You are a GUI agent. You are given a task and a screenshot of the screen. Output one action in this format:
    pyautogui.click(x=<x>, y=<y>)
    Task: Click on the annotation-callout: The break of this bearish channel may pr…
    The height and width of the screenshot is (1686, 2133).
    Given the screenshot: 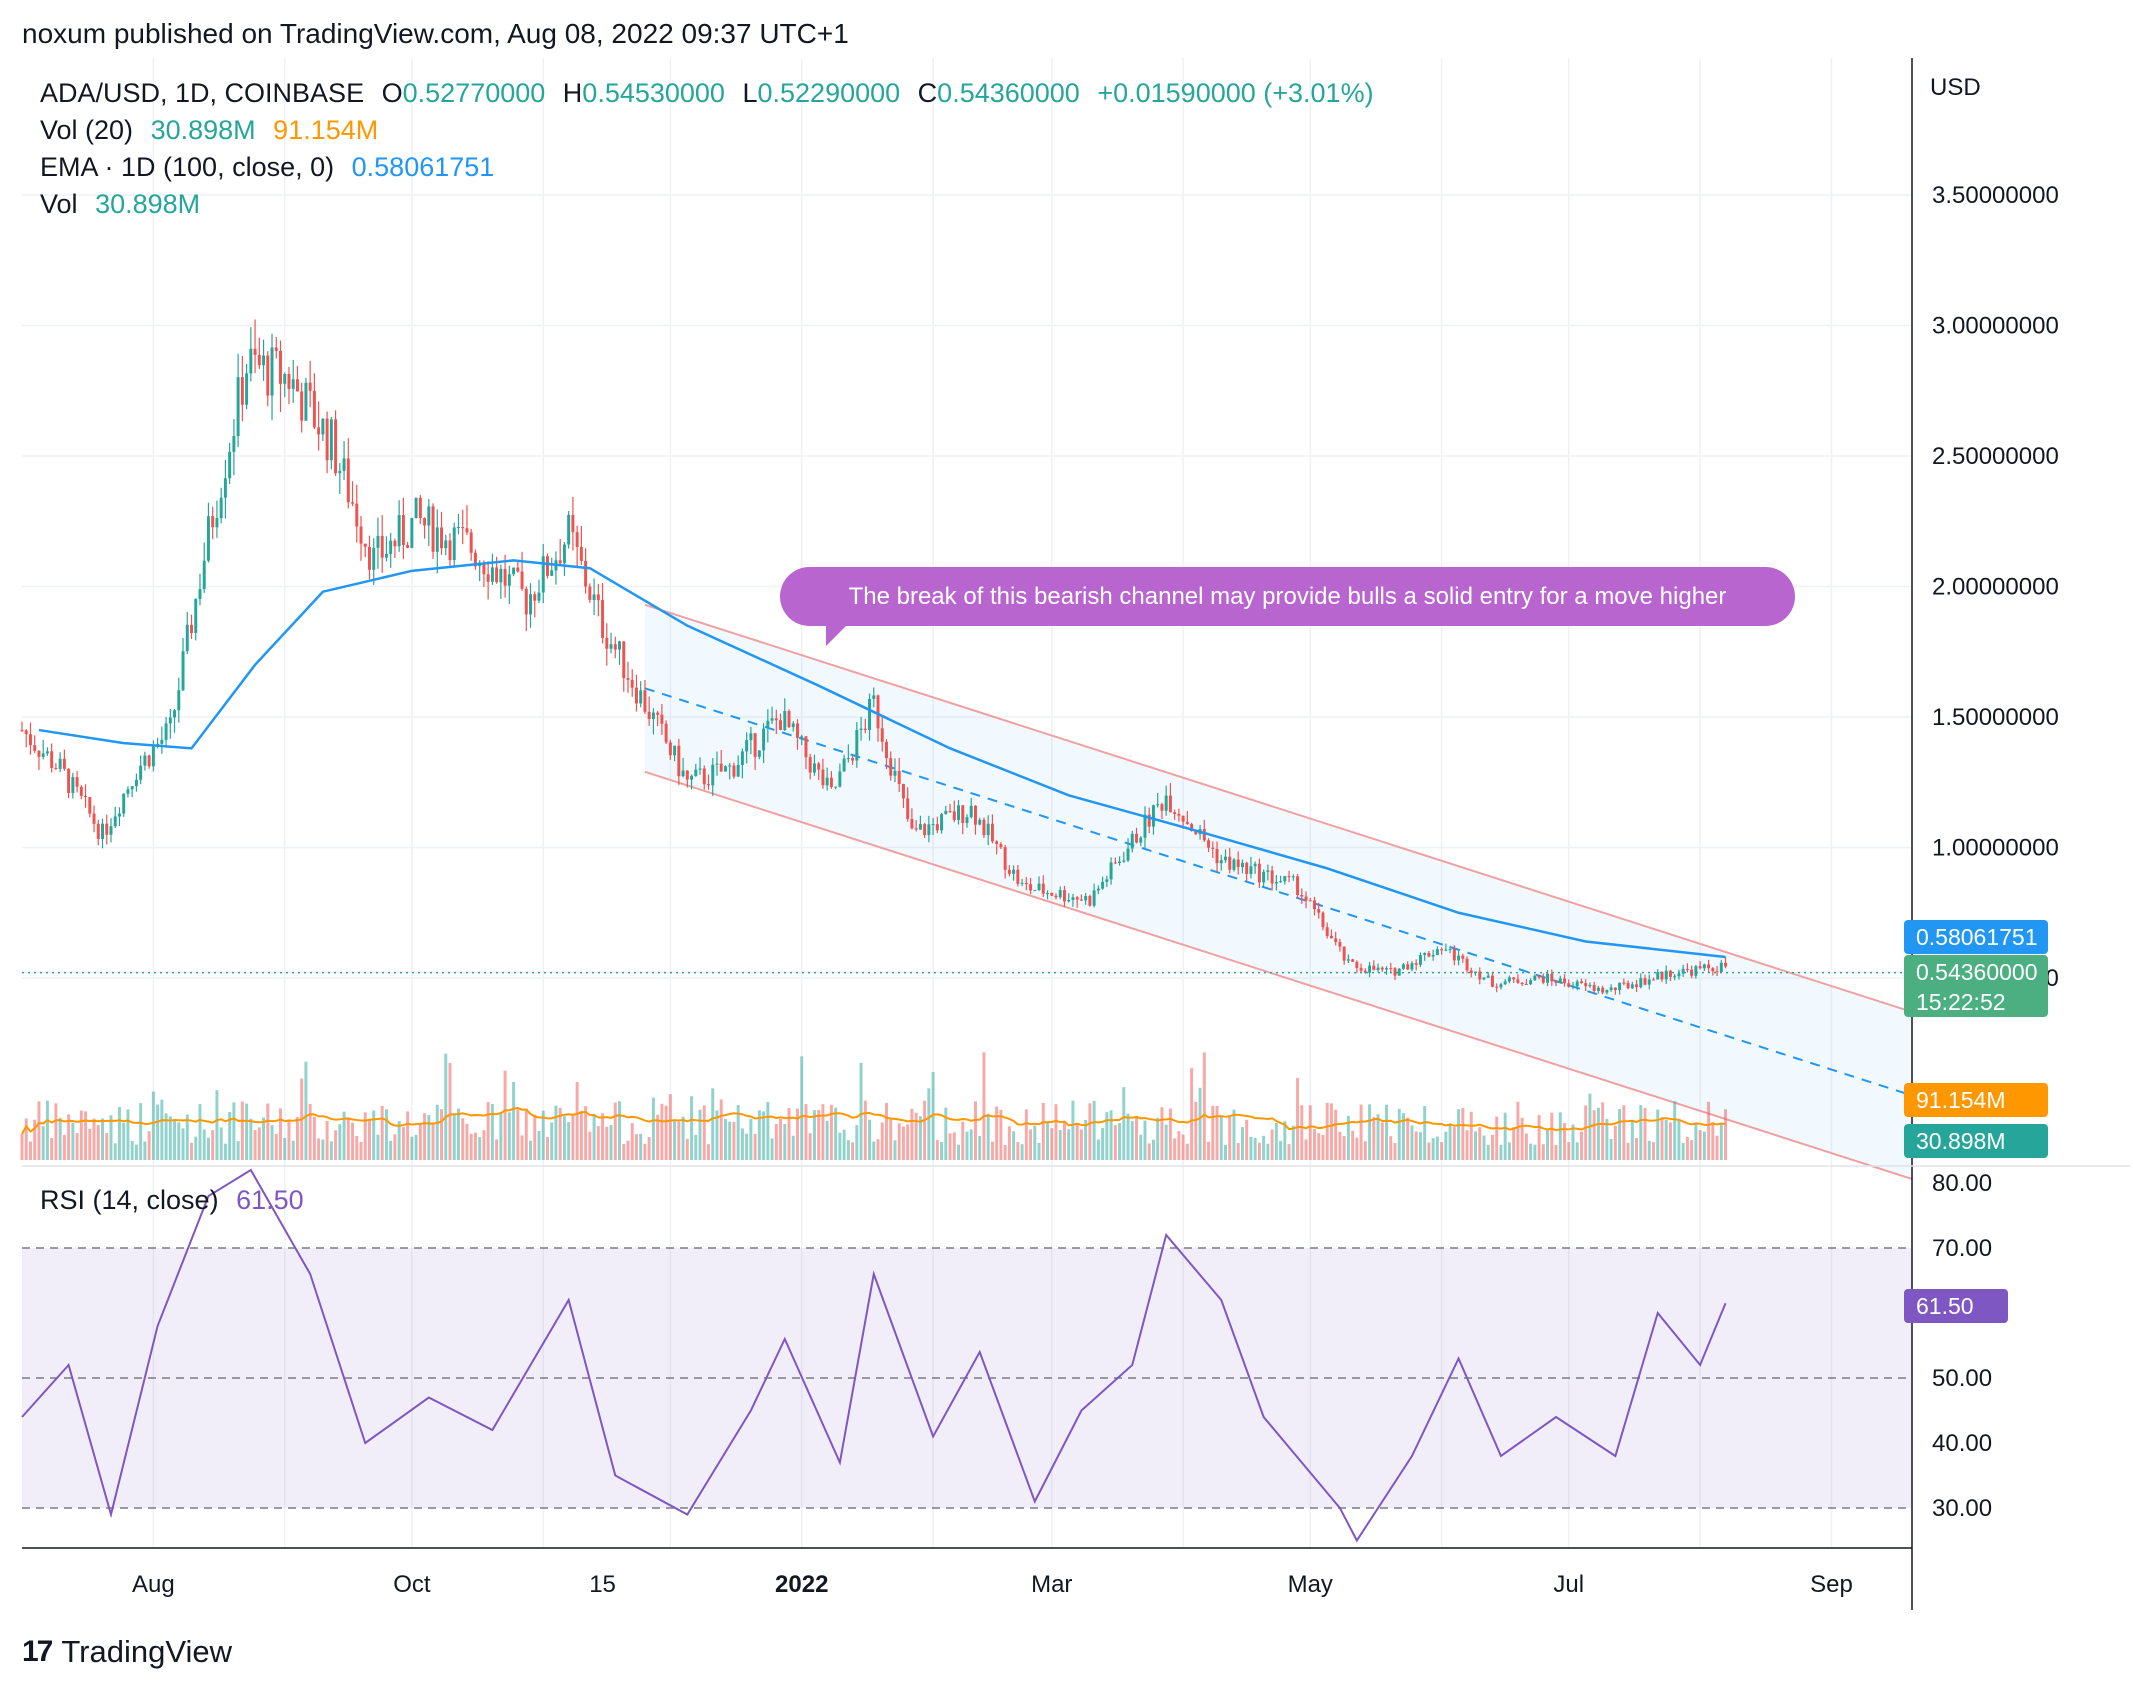 What is the action you would take?
    pyautogui.click(x=1287, y=596)
    